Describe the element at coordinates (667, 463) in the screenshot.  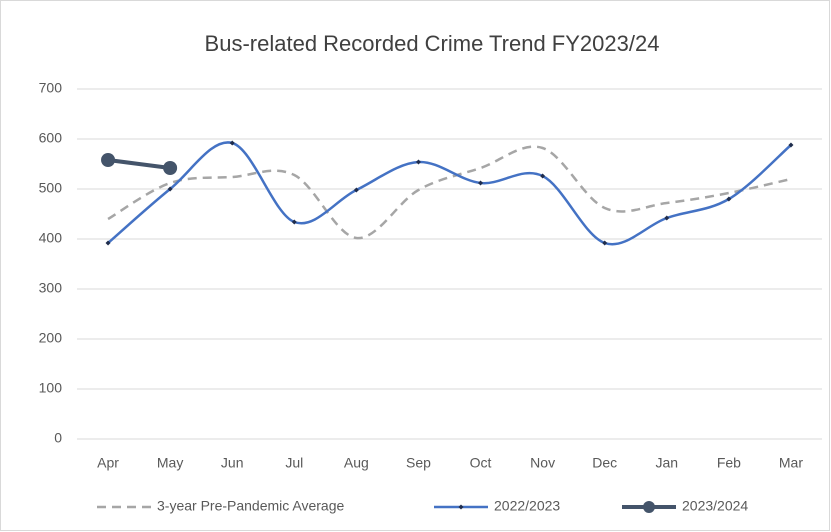
I see `x-tick-label: Jan` at that location.